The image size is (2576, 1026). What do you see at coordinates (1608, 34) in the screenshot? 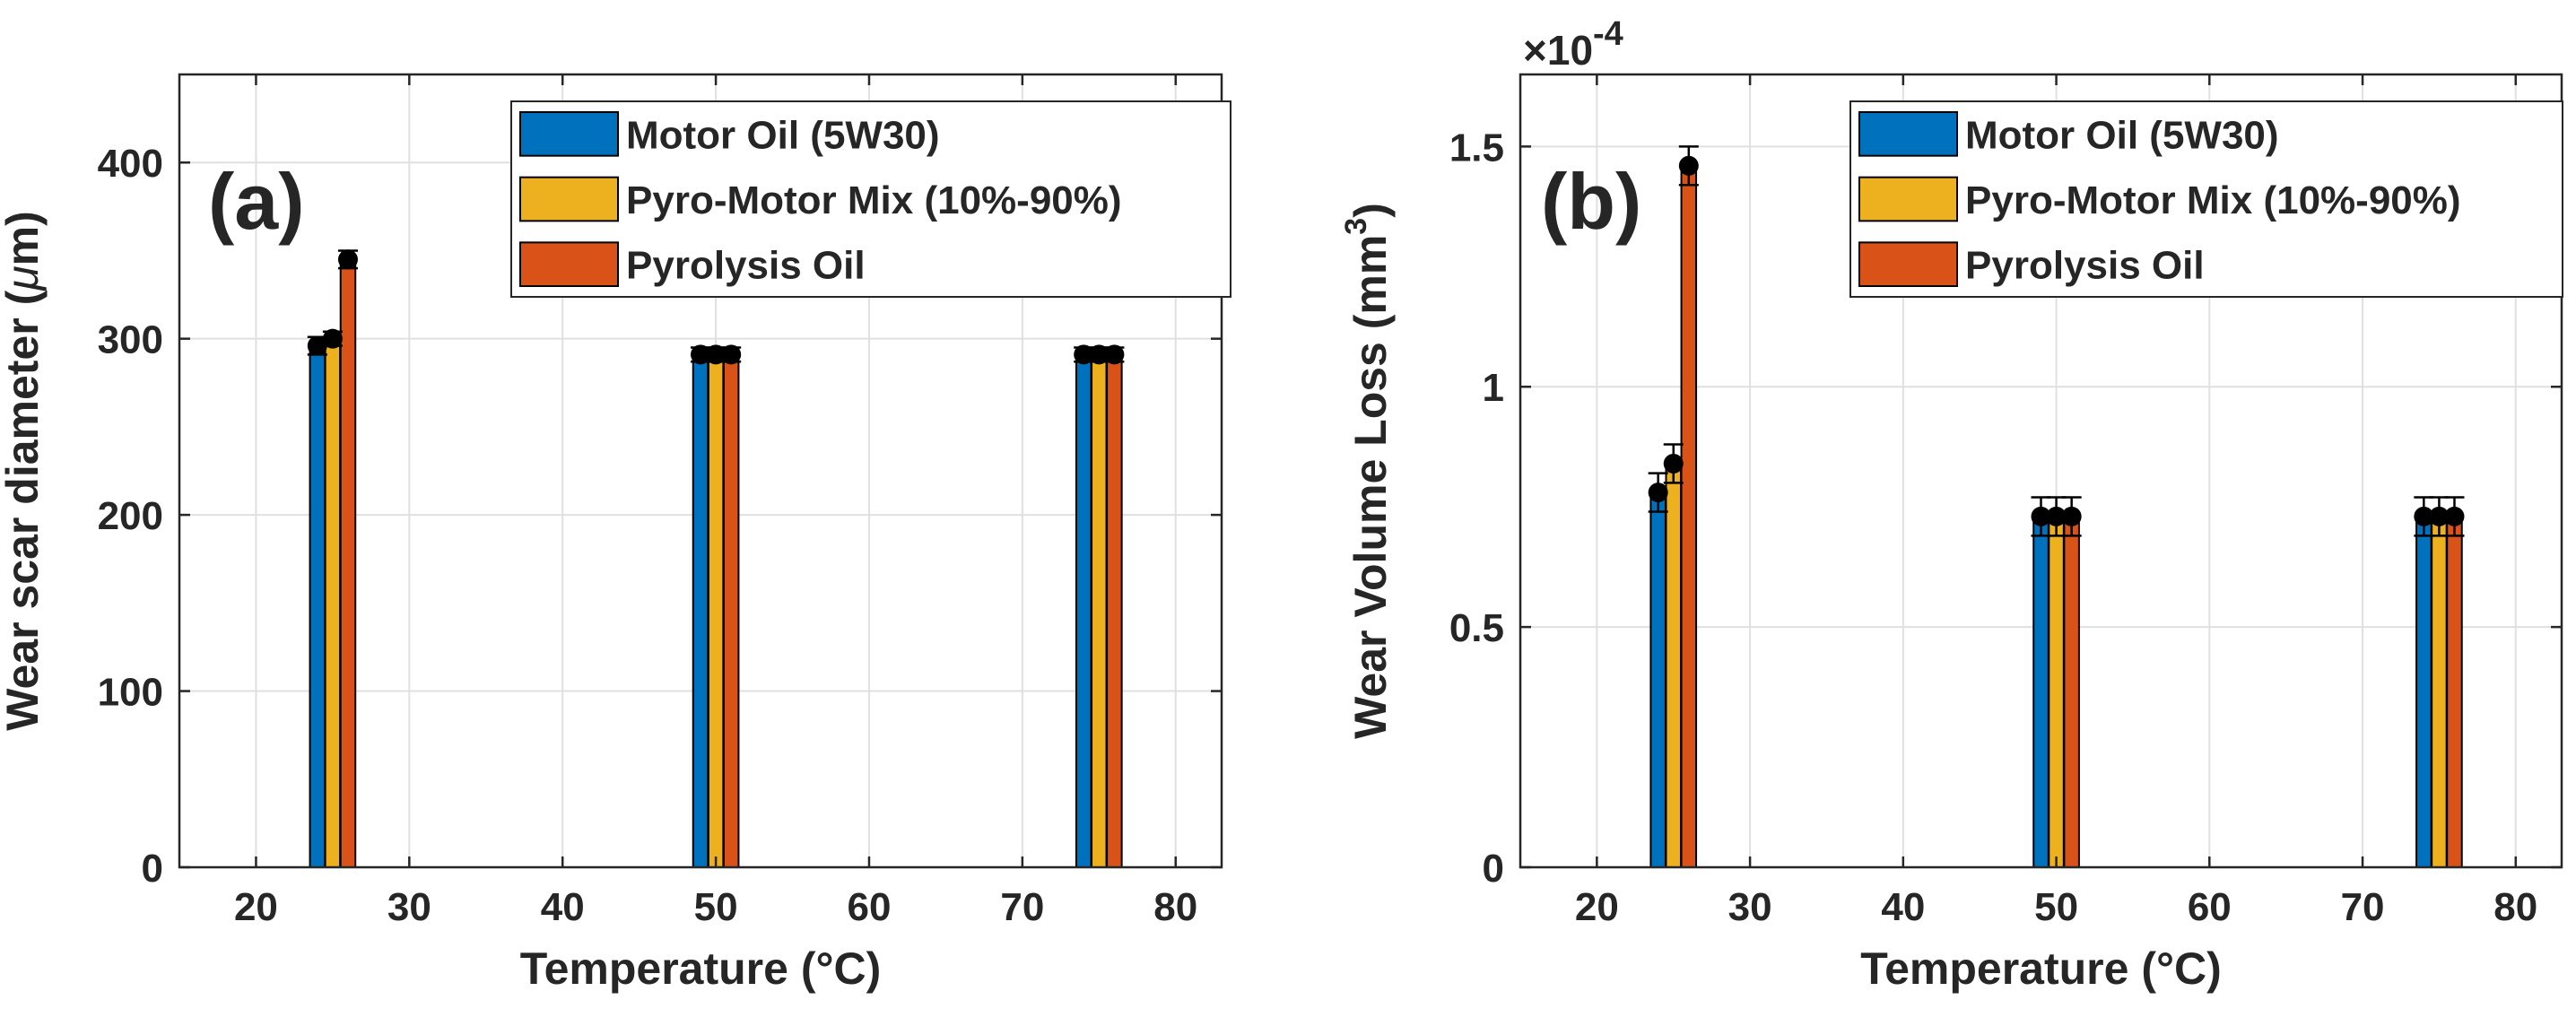
I see `axis-scale-exponent: -4` at bounding box center [1608, 34].